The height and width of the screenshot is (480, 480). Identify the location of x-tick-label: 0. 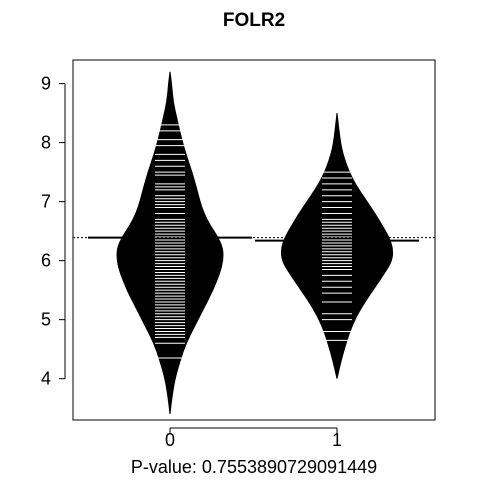
(170, 440).